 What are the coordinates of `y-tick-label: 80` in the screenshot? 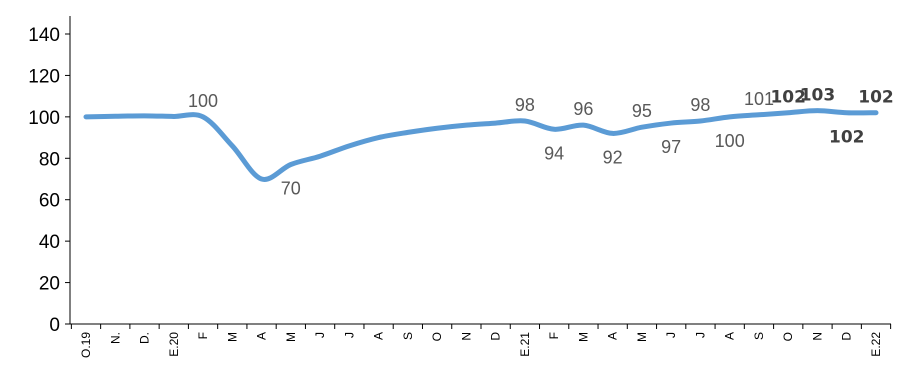 It's located at (49, 159).